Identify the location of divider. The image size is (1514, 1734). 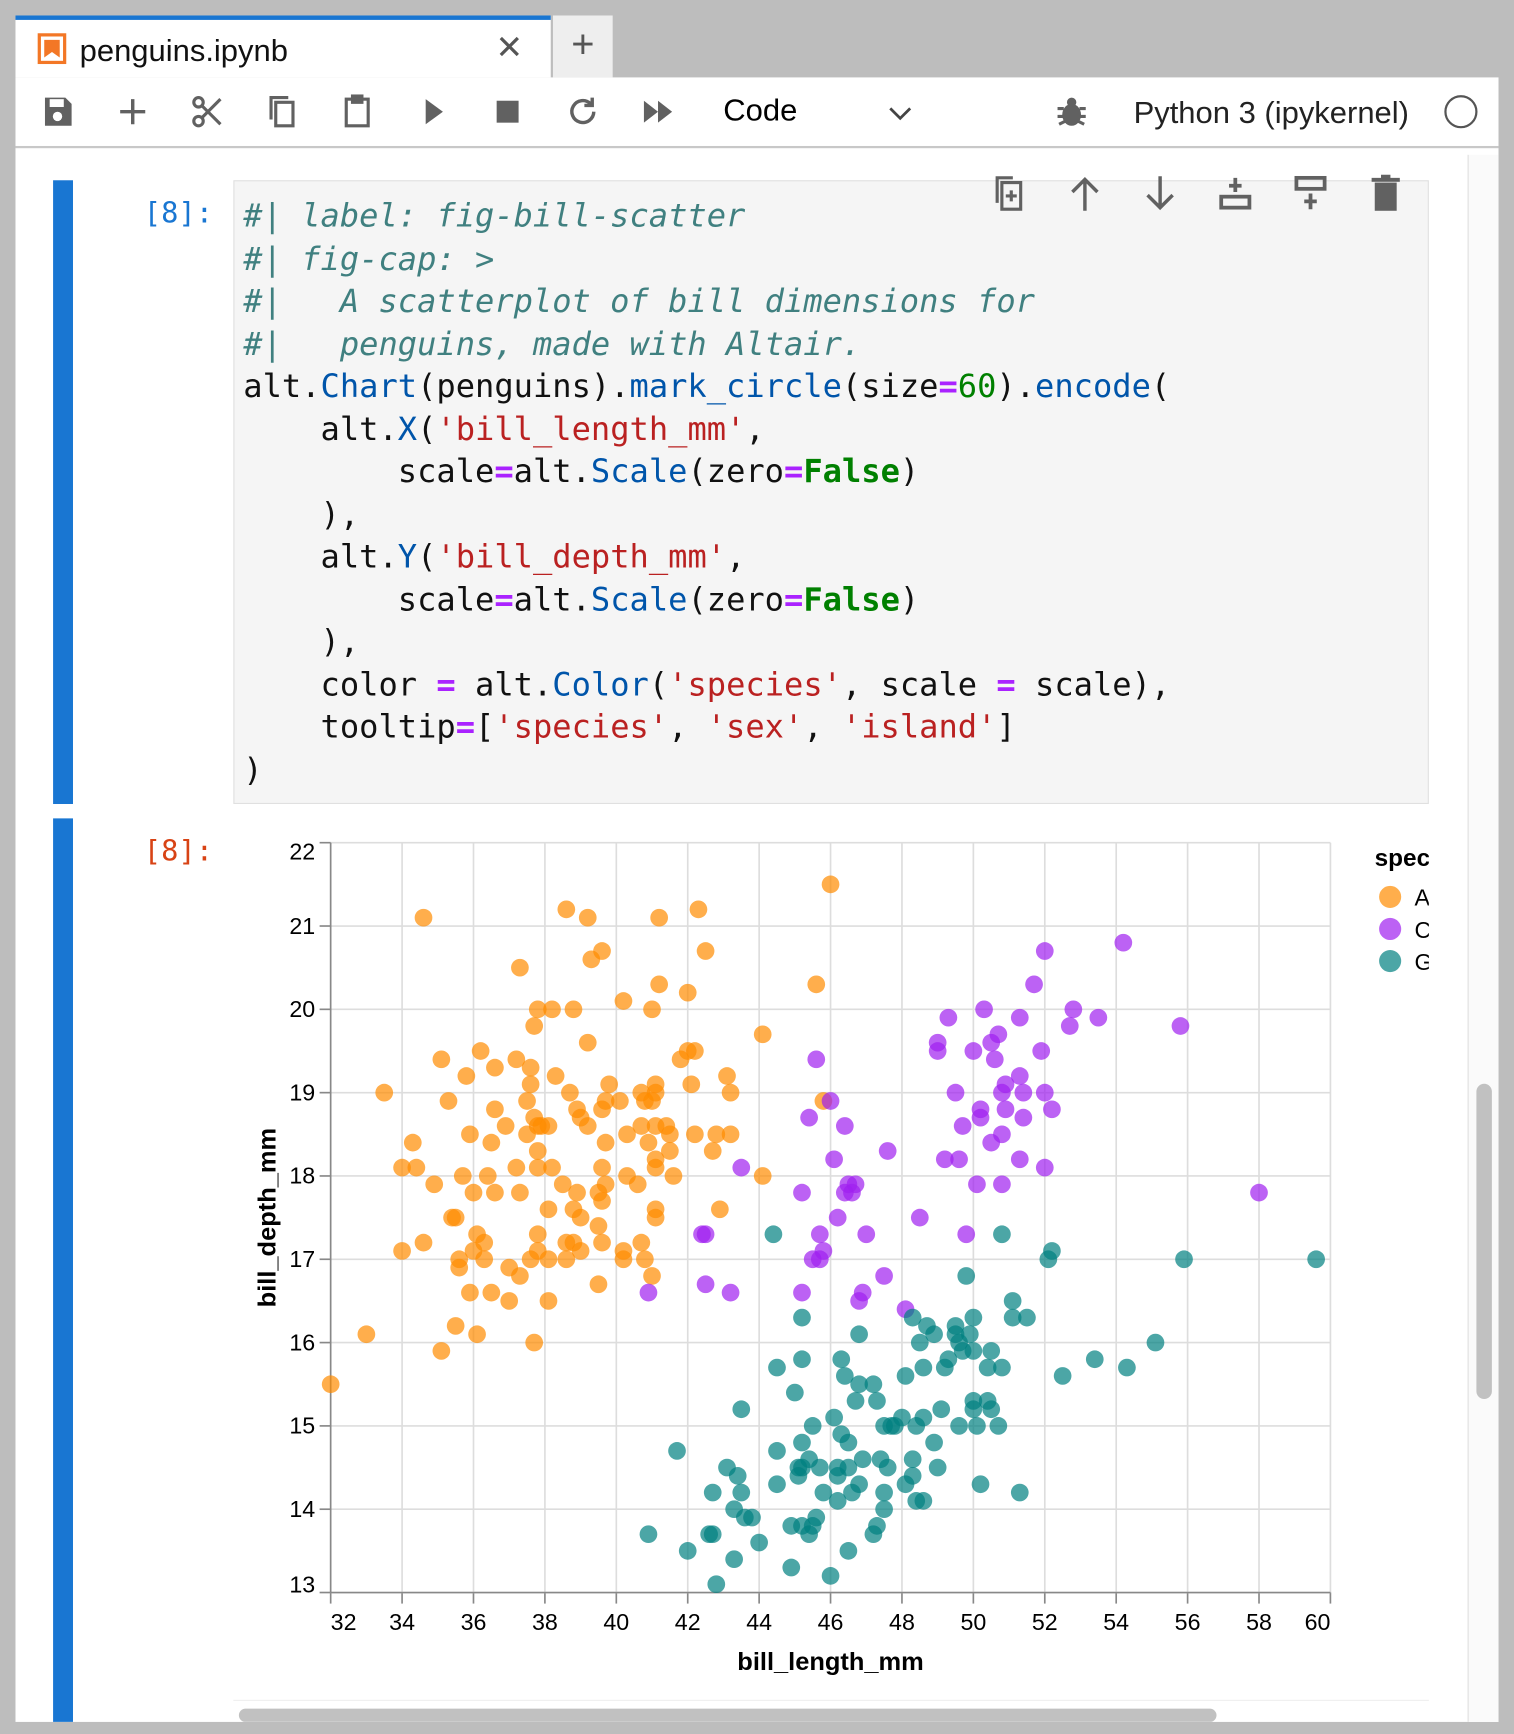
(831, 1700).